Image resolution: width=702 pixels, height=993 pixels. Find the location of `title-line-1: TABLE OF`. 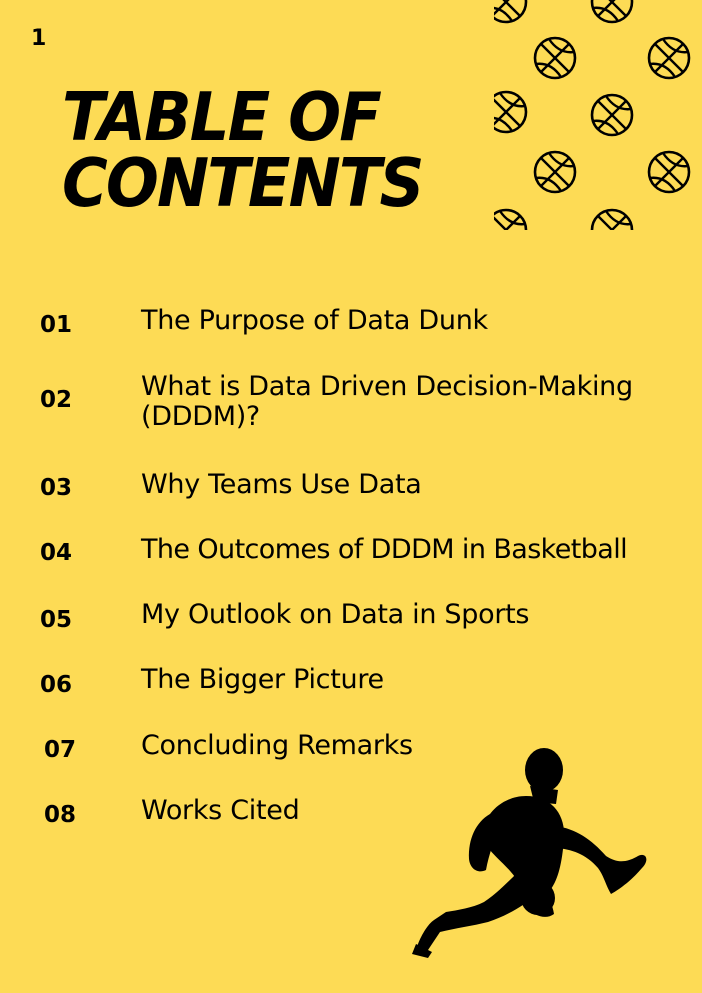

title-line-1: TABLE OF is located at coordinates (222, 117).